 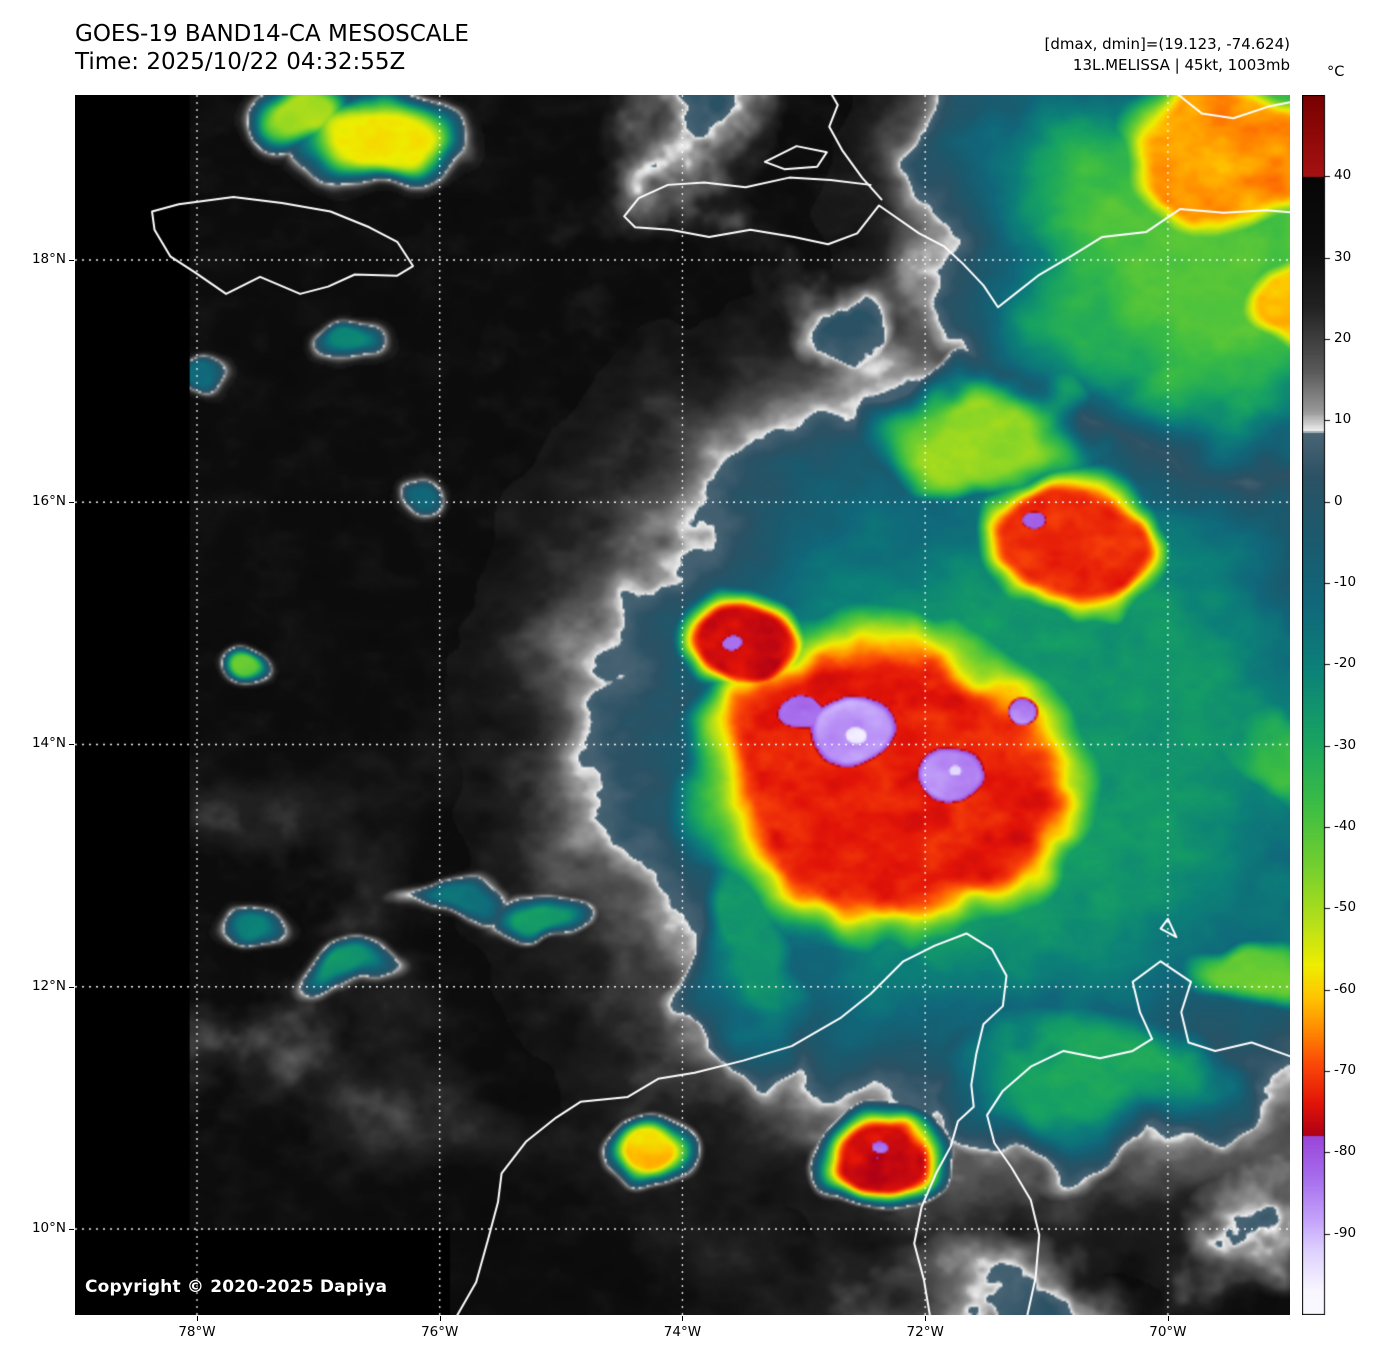 What do you see at coordinates (48, 1227) in the screenshot?
I see `lat-tick-label: 10°N` at bounding box center [48, 1227].